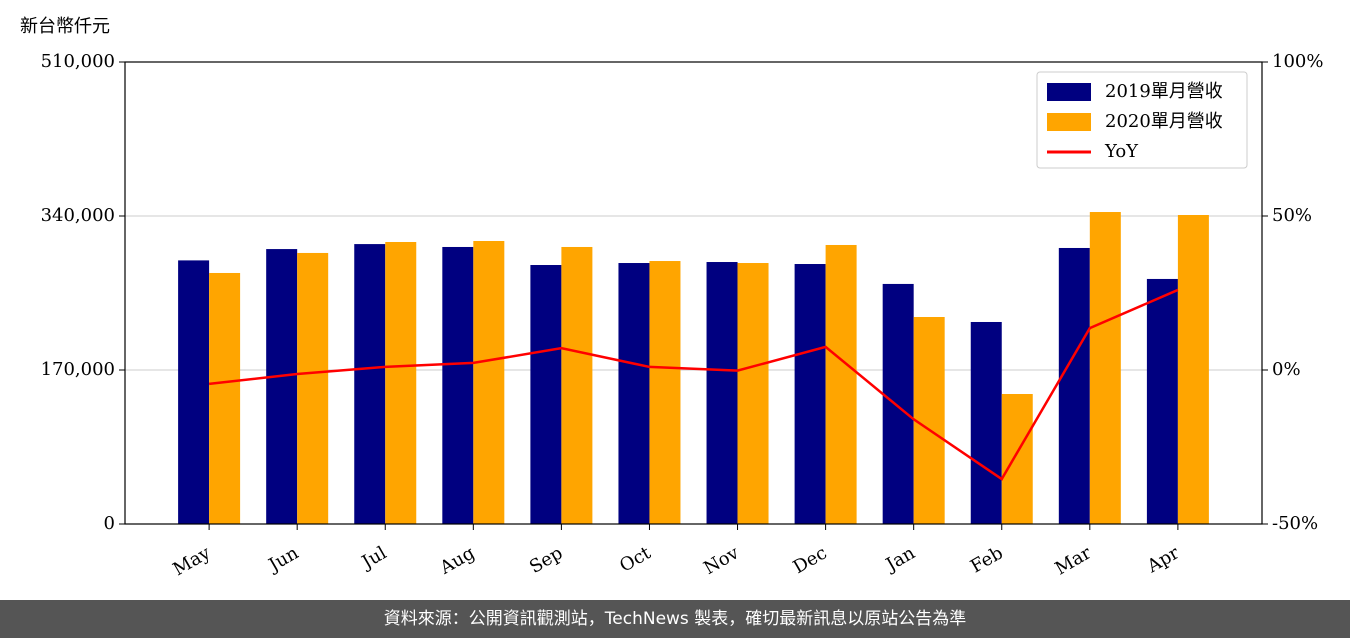 The height and width of the screenshot is (638, 1350). What do you see at coordinates (78, 61) in the screenshot?
I see `y-tick-label: 510,000` at bounding box center [78, 61].